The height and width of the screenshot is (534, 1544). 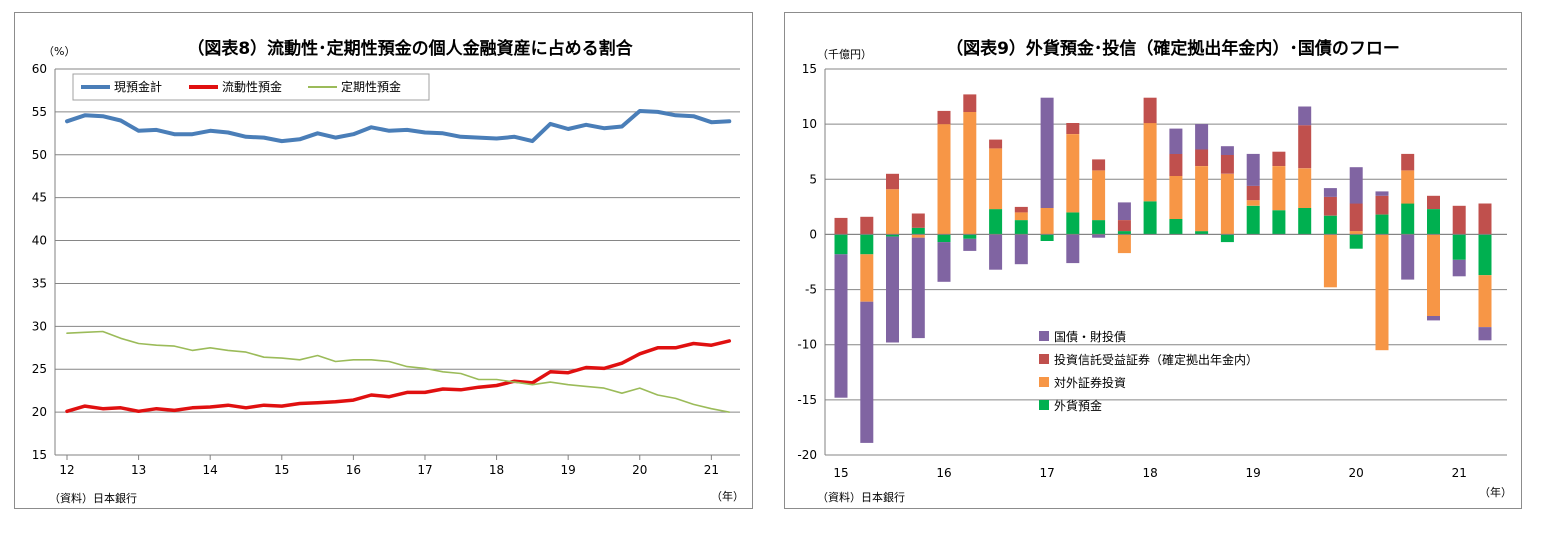 What do you see at coordinates (811, 290) in the screenshot?
I see `y-tick-label: -5` at bounding box center [811, 290].